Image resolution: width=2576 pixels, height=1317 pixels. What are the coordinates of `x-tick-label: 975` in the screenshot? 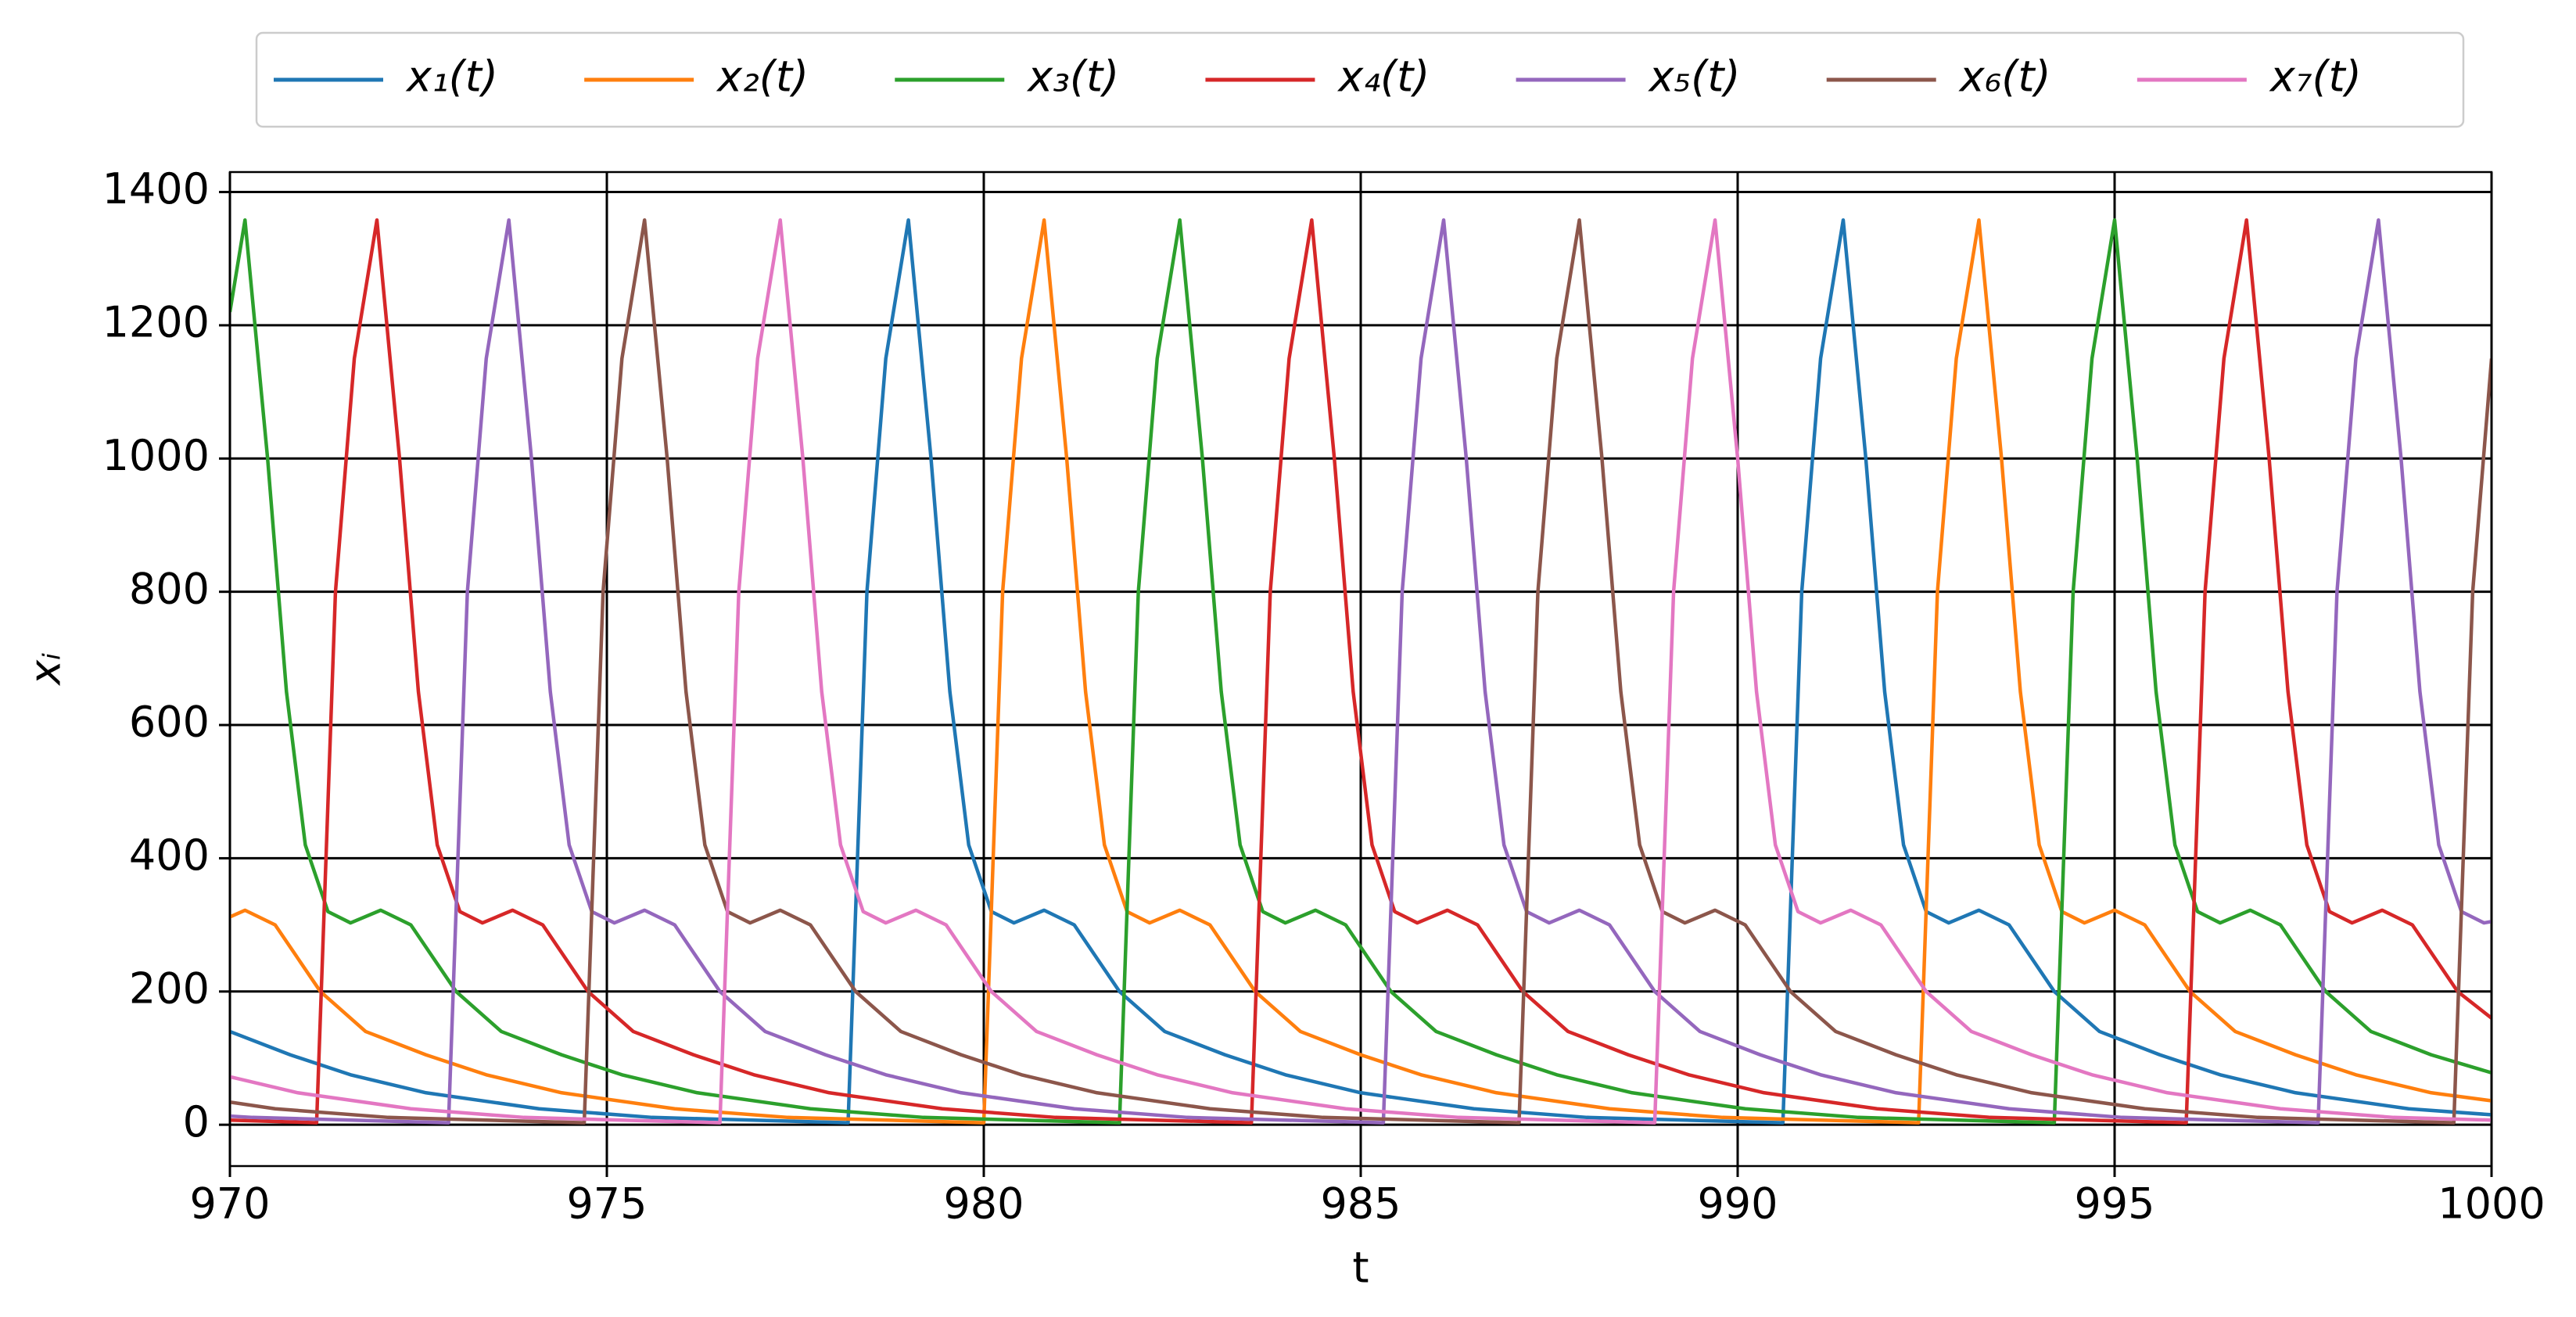 It's located at (606, 1204).